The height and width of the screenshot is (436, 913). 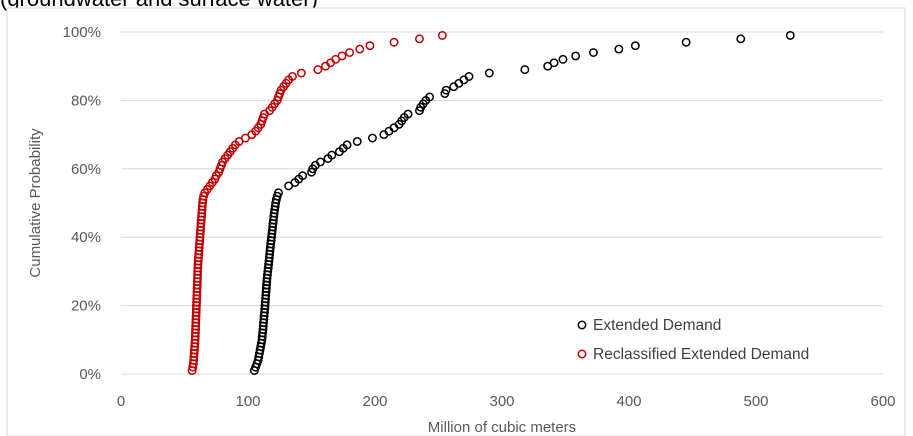 What do you see at coordinates (502, 427) in the screenshot?
I see `x-axis-title: Million of cubic meters` at bounding box center [502, 427].